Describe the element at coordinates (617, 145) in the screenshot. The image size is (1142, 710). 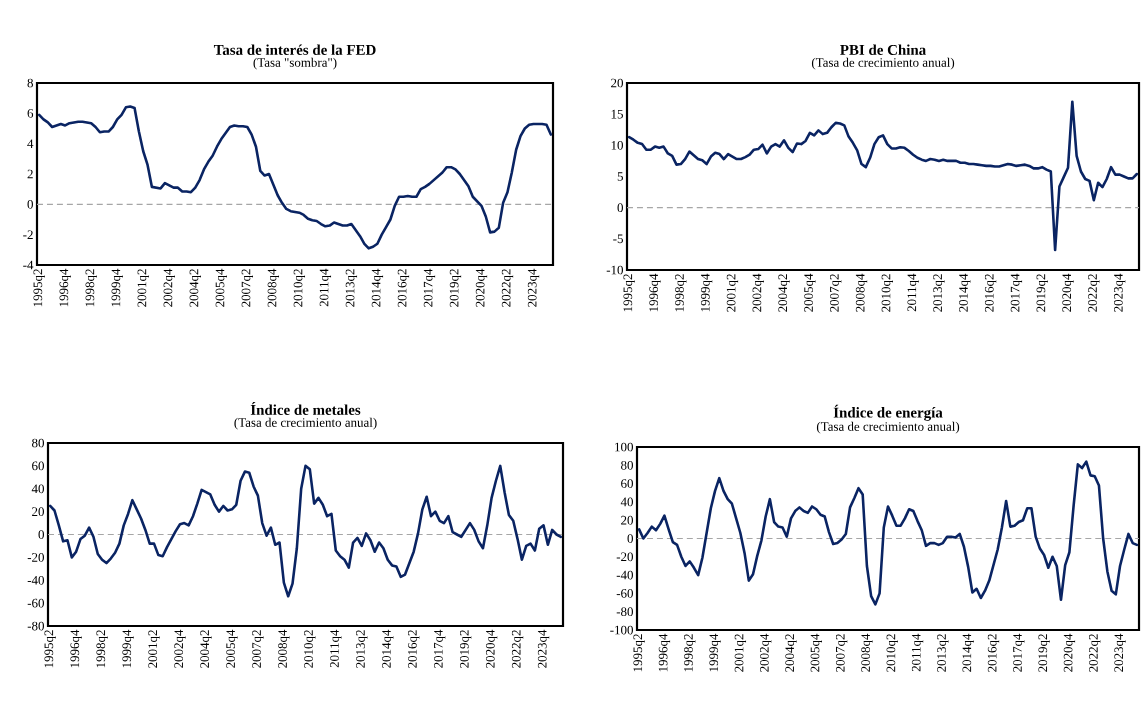
I see `y-tick-label: 10` at that location.